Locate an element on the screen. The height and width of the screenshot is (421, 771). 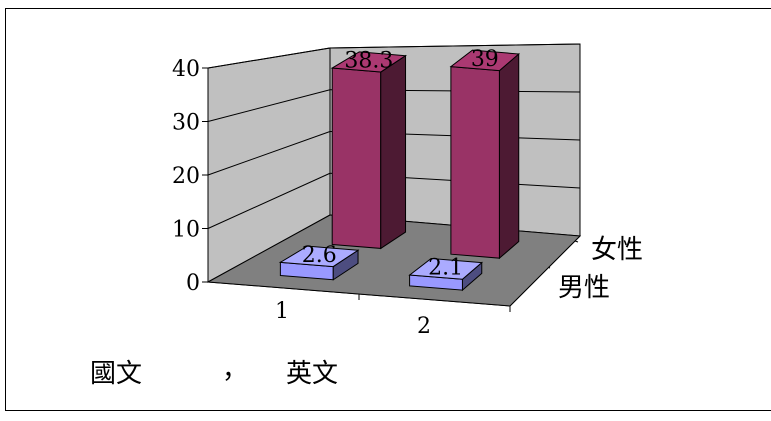
data-label: 2.1 is located at coordinates (445, 268).